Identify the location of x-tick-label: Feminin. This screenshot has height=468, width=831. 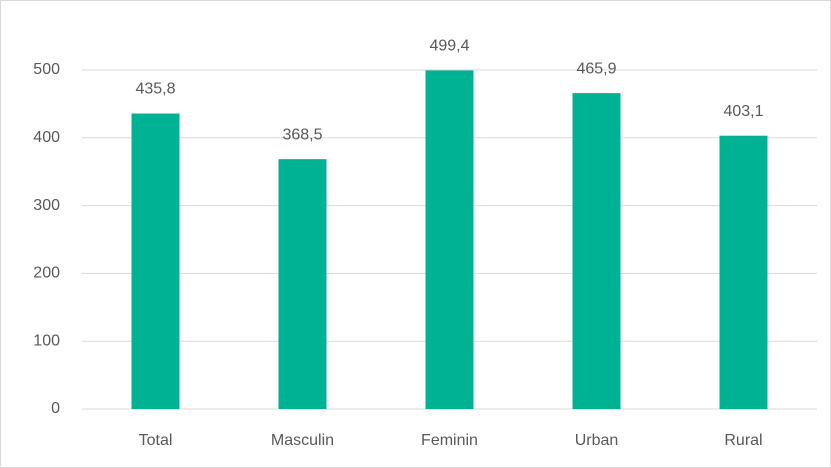
(449, 440).